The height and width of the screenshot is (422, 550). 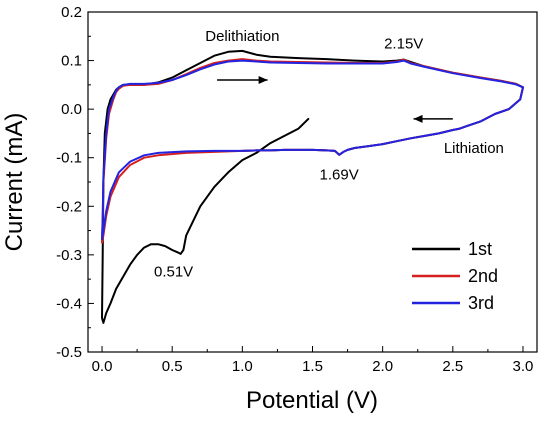 I want to click on x-tick-labels: 0.0 0.5 1.0 1.5 2.0 2.5 3.0, so click(x=313, y=366).